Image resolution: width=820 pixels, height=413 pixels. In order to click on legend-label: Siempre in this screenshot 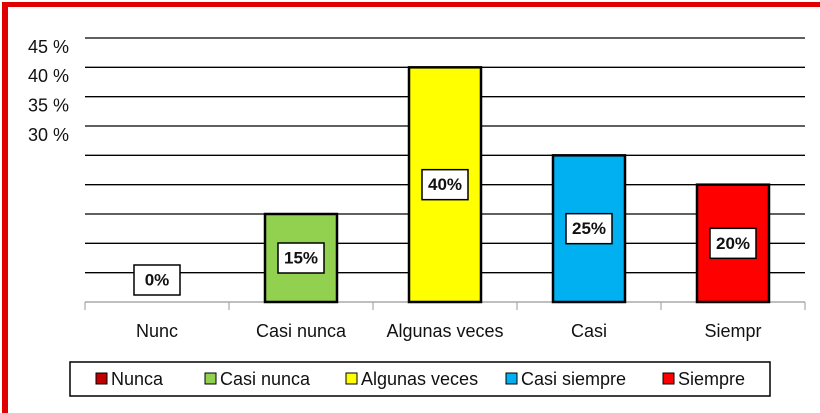, I will do `click(711, 379)`.